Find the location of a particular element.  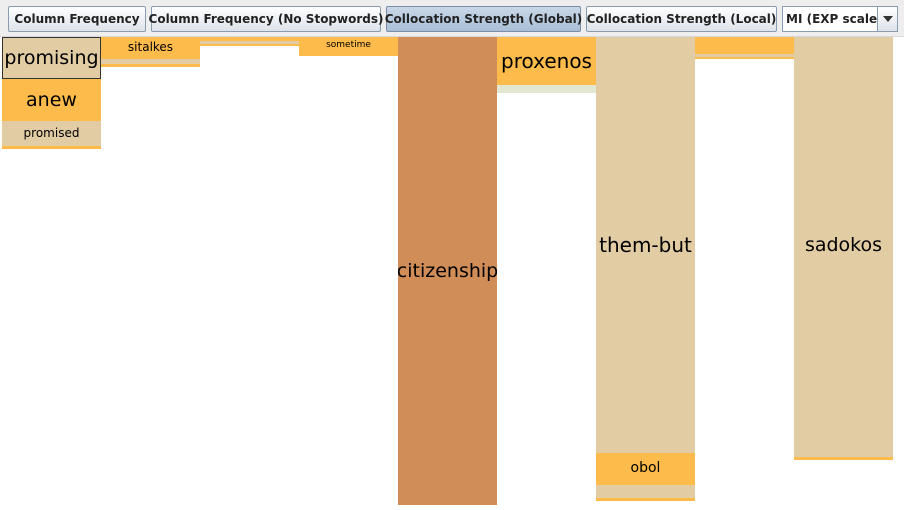

column-5-block-1: citizenship is located at coordinates (447, 271).